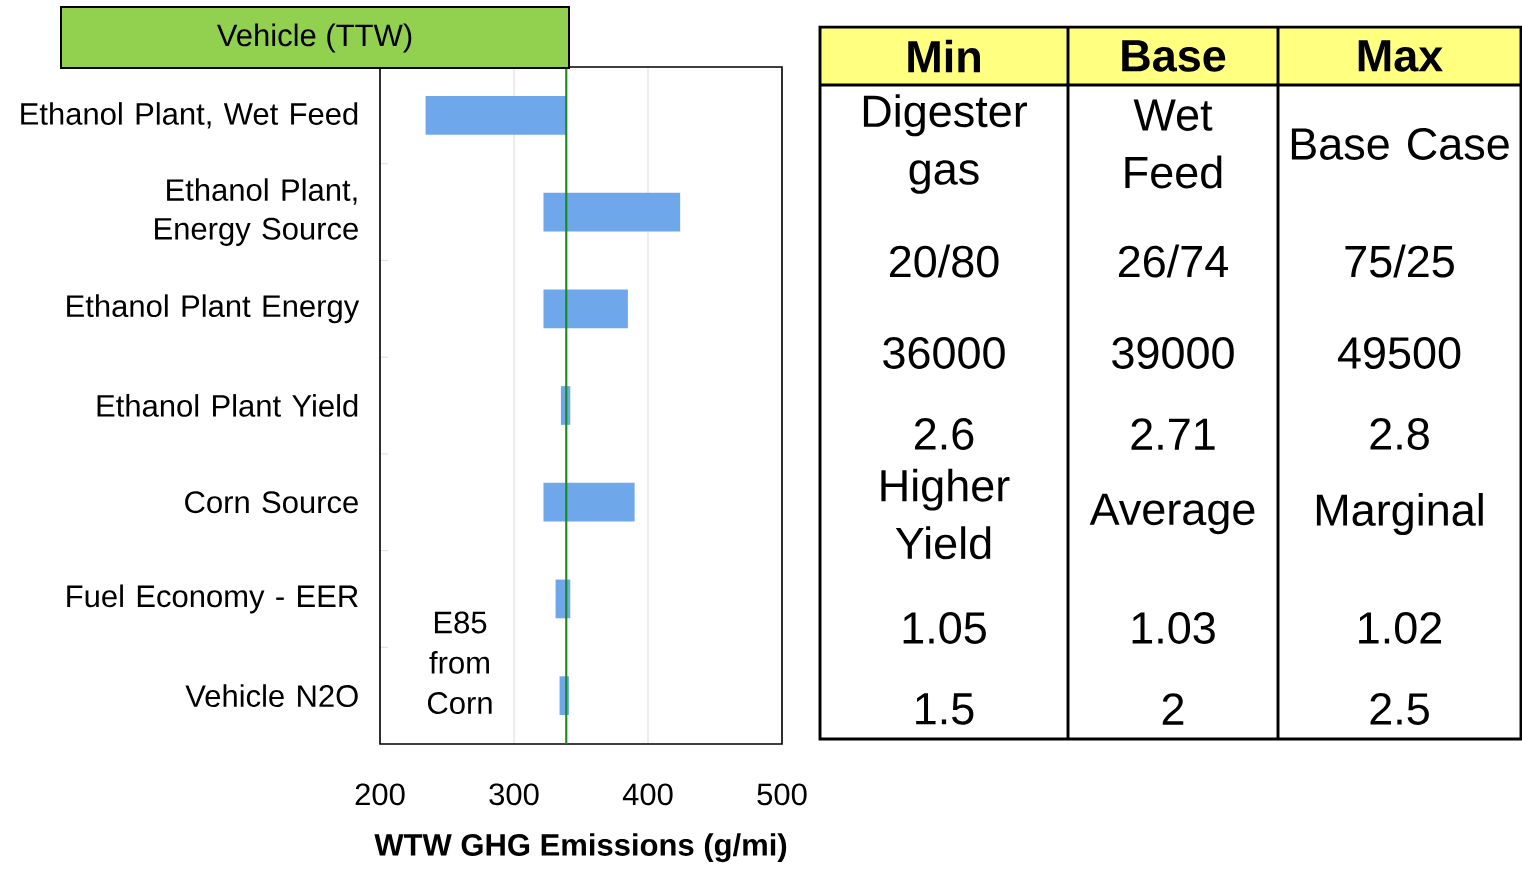 The height and width of the screenshot is (870, 1522). Describe the element at coordinates (213, 309) in the screenshot. I see `y-tick-label: Ethanol Plant Energy` at that location.